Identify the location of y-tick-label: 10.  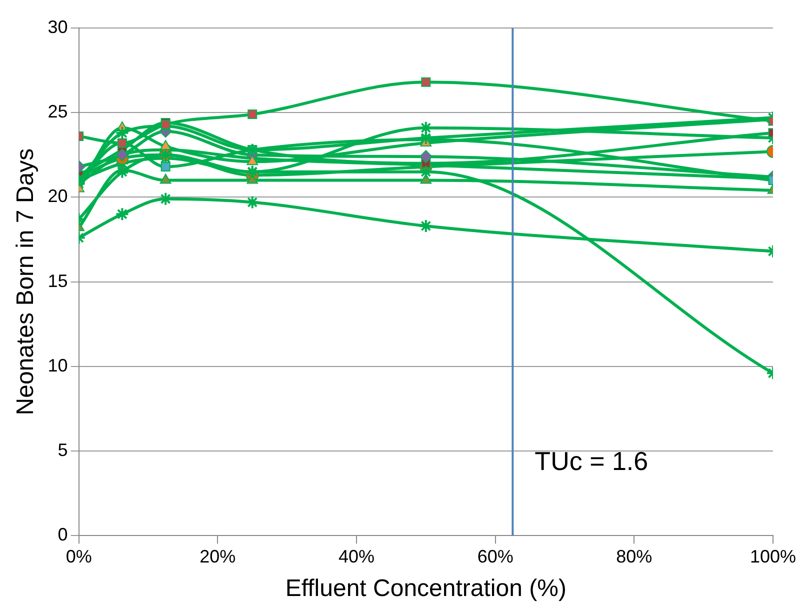
(58, 365).